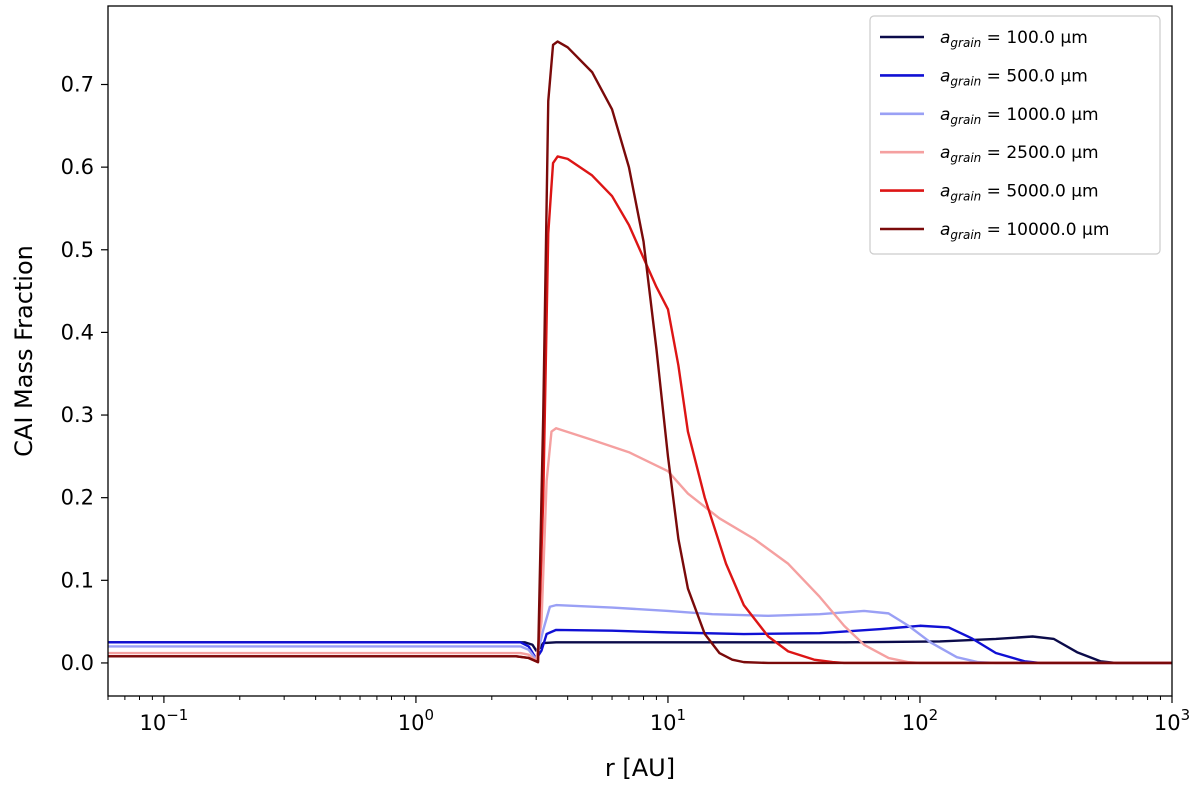 The image size is (1200, 787). What do you see at coordinates (1019, 193) in the screenshot?
I see `legend-label-4: agrain = 5000.0 µm` at bounding box center [1019, 193].